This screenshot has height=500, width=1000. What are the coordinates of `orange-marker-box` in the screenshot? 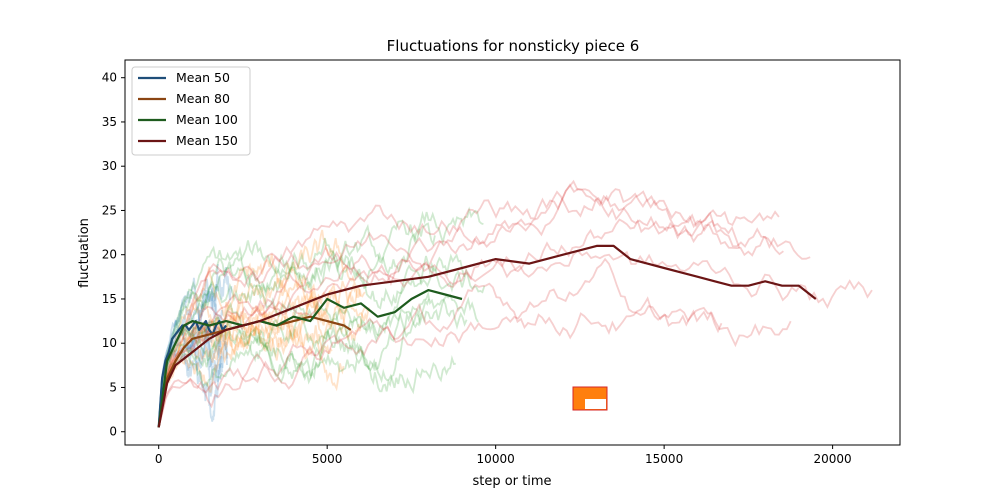 It's located at (590, 398).